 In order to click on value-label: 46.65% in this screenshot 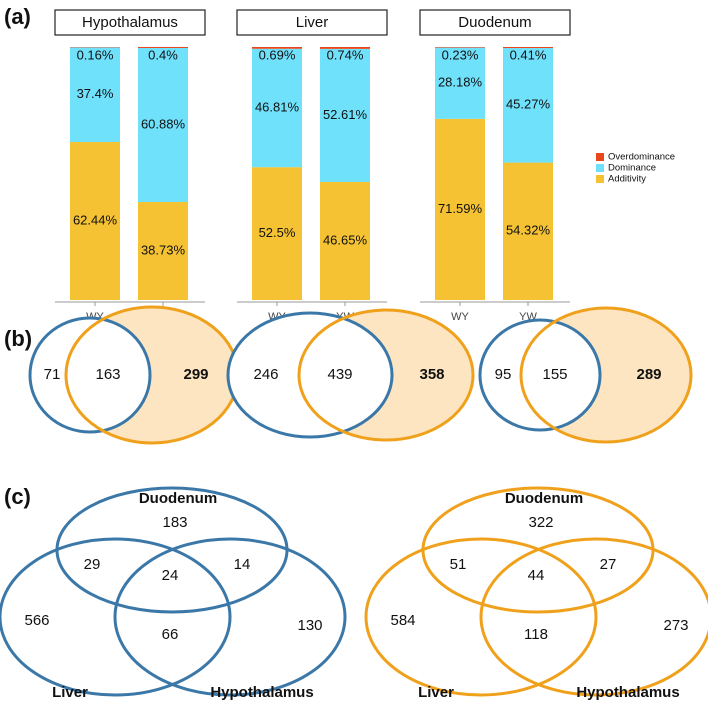, I will do `click(345, 239)`.